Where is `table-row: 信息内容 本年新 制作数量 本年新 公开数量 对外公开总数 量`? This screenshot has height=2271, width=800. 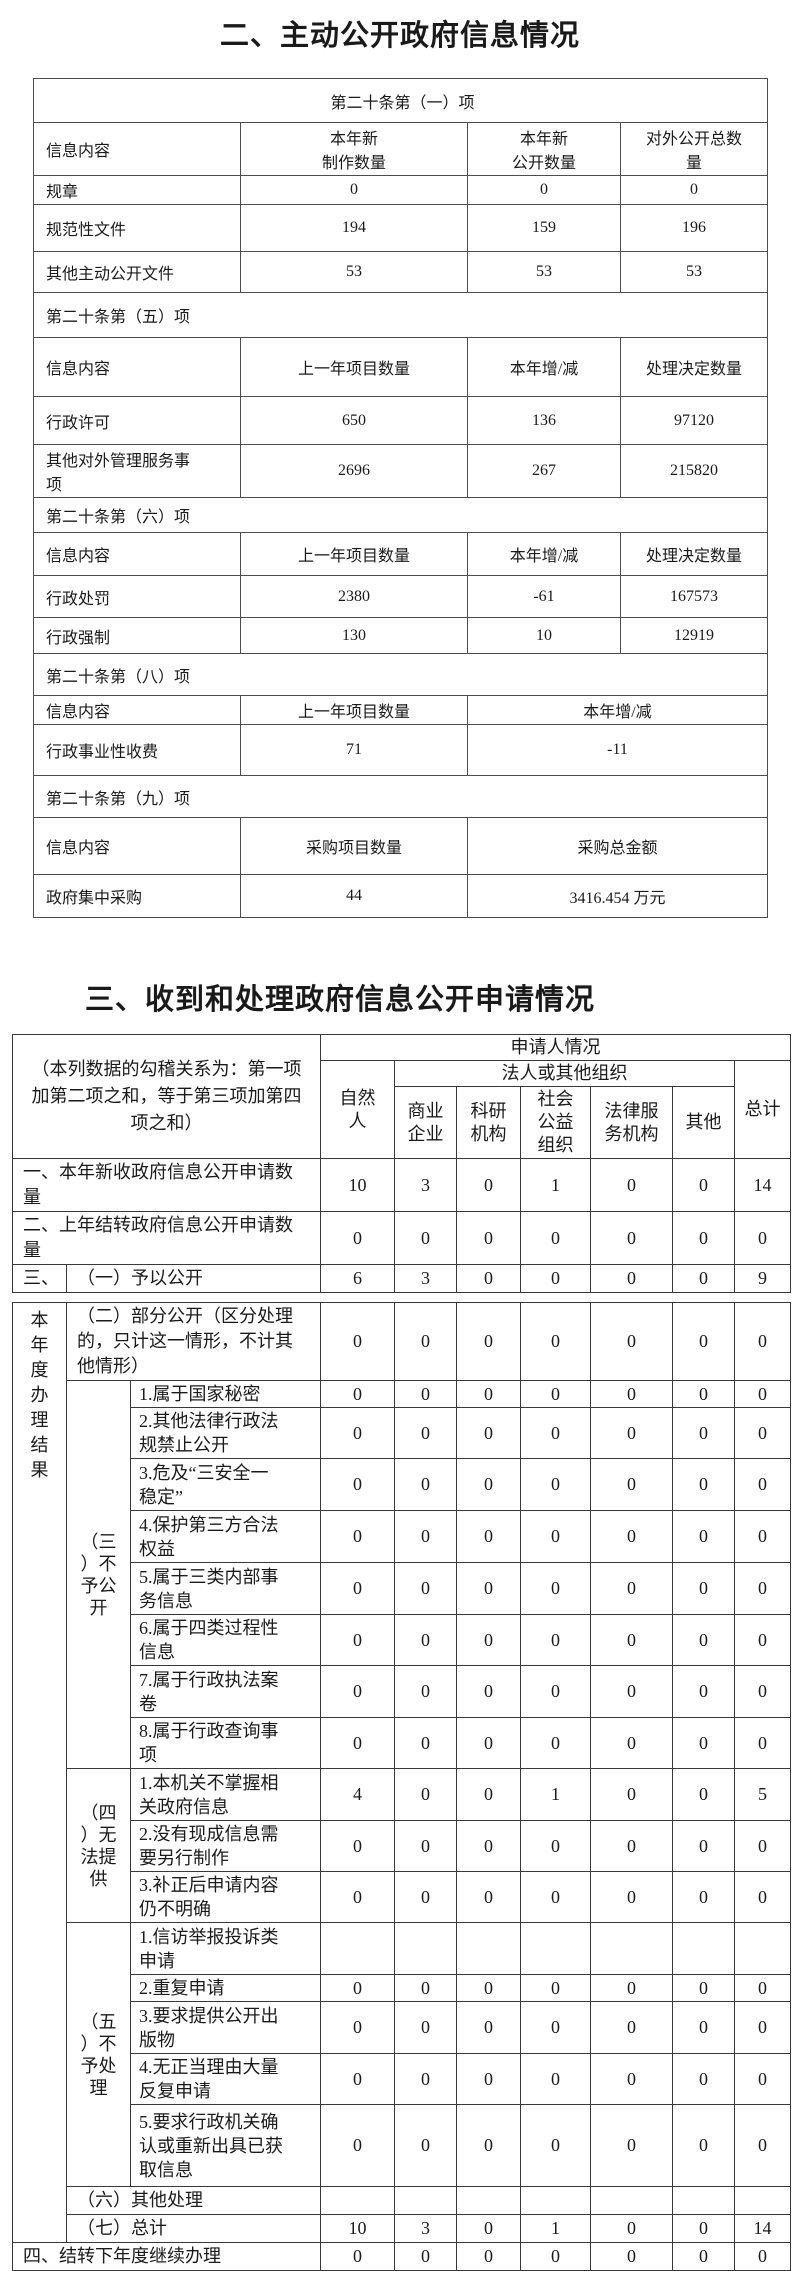
table-row: 信息内容 本年新 制作数量 本年新 公开数量 对外公开总数 量 is located at coordinates (401, 149).